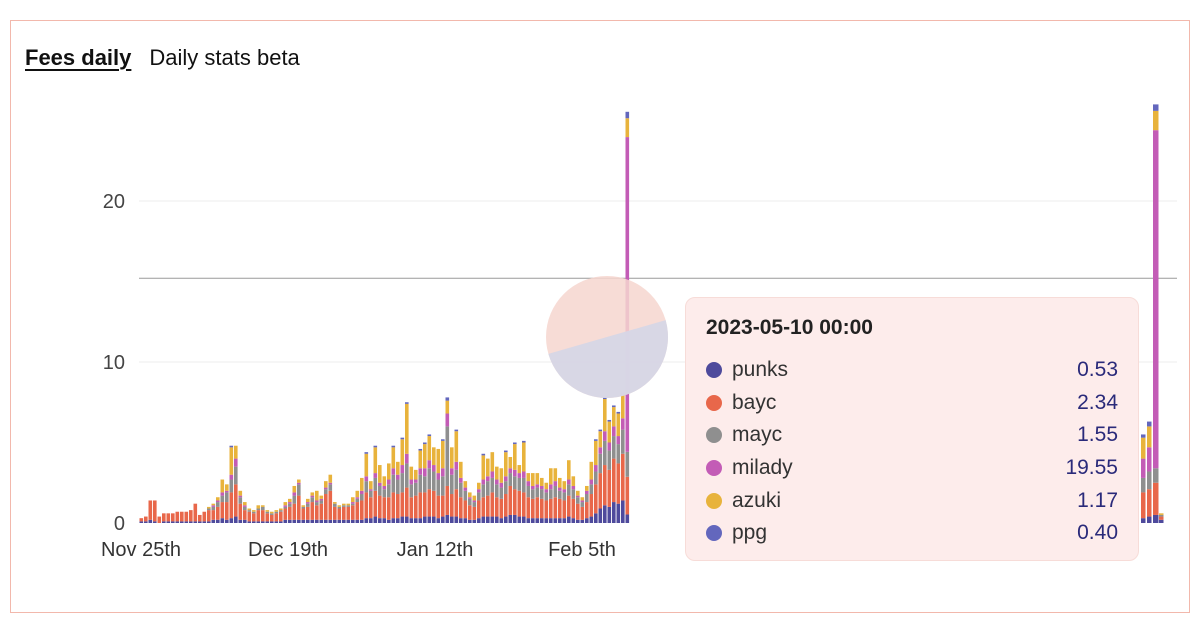 This screenshot has height=625, width=1200. Describe the element at coordinates (141, 550) in the screenshot. I see `x-tick-label: Nov 25th` at that location.